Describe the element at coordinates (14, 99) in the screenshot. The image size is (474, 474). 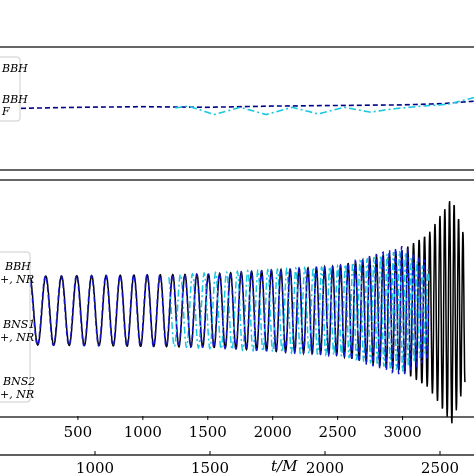
I see `top-legend-entry-2-line-1: BBH` at that location.